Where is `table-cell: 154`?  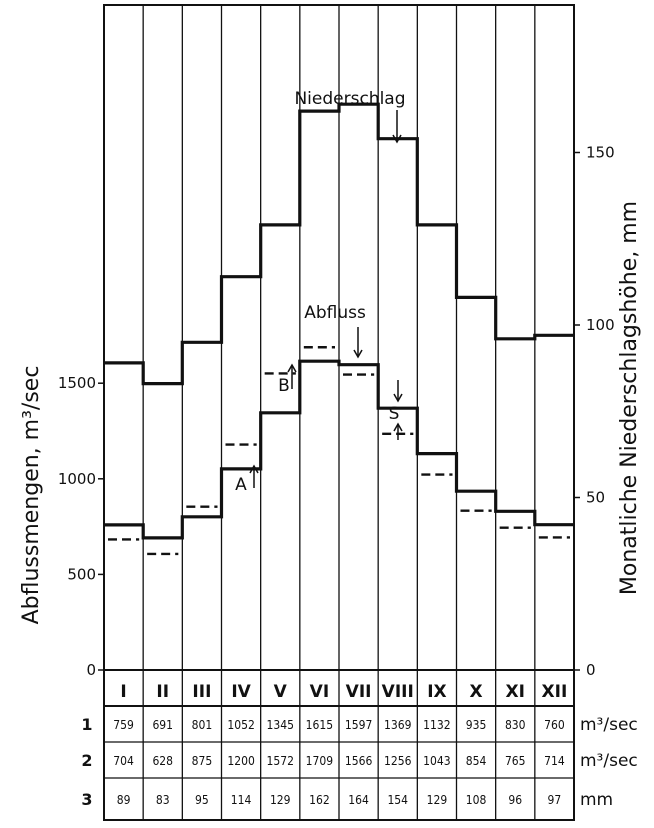
table-cell: 154 is located at coordinates (397, 800).